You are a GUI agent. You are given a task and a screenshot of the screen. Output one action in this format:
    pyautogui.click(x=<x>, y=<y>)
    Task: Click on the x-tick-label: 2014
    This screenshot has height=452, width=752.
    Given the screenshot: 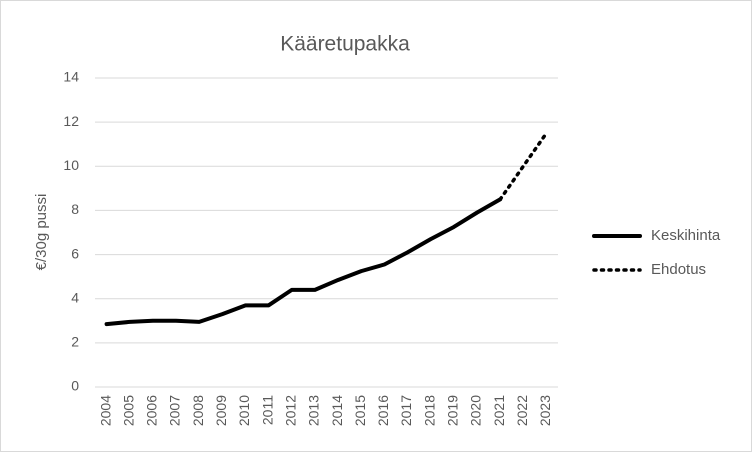 What is the action you would take?
    pyautogui.click(x=337, y=410)
    